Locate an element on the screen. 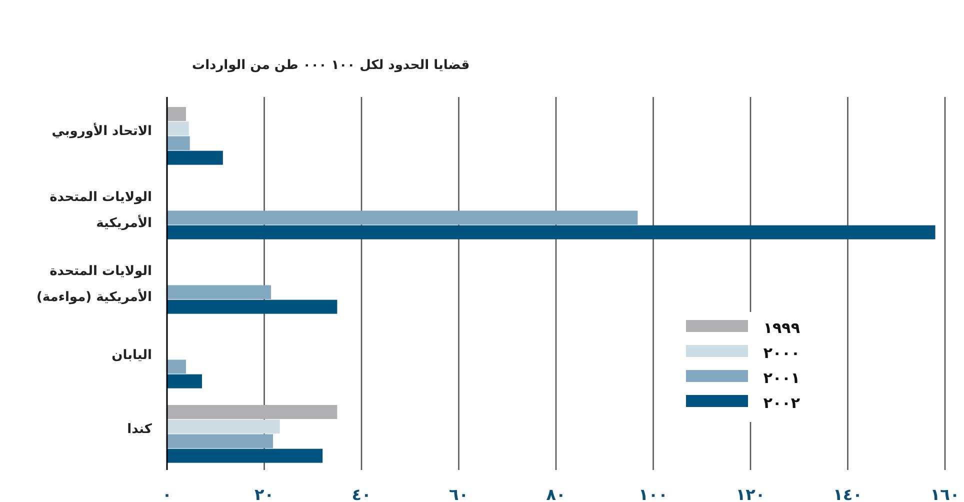  x-tick-label: ١٠٠ is located at coordinates (653, 493).